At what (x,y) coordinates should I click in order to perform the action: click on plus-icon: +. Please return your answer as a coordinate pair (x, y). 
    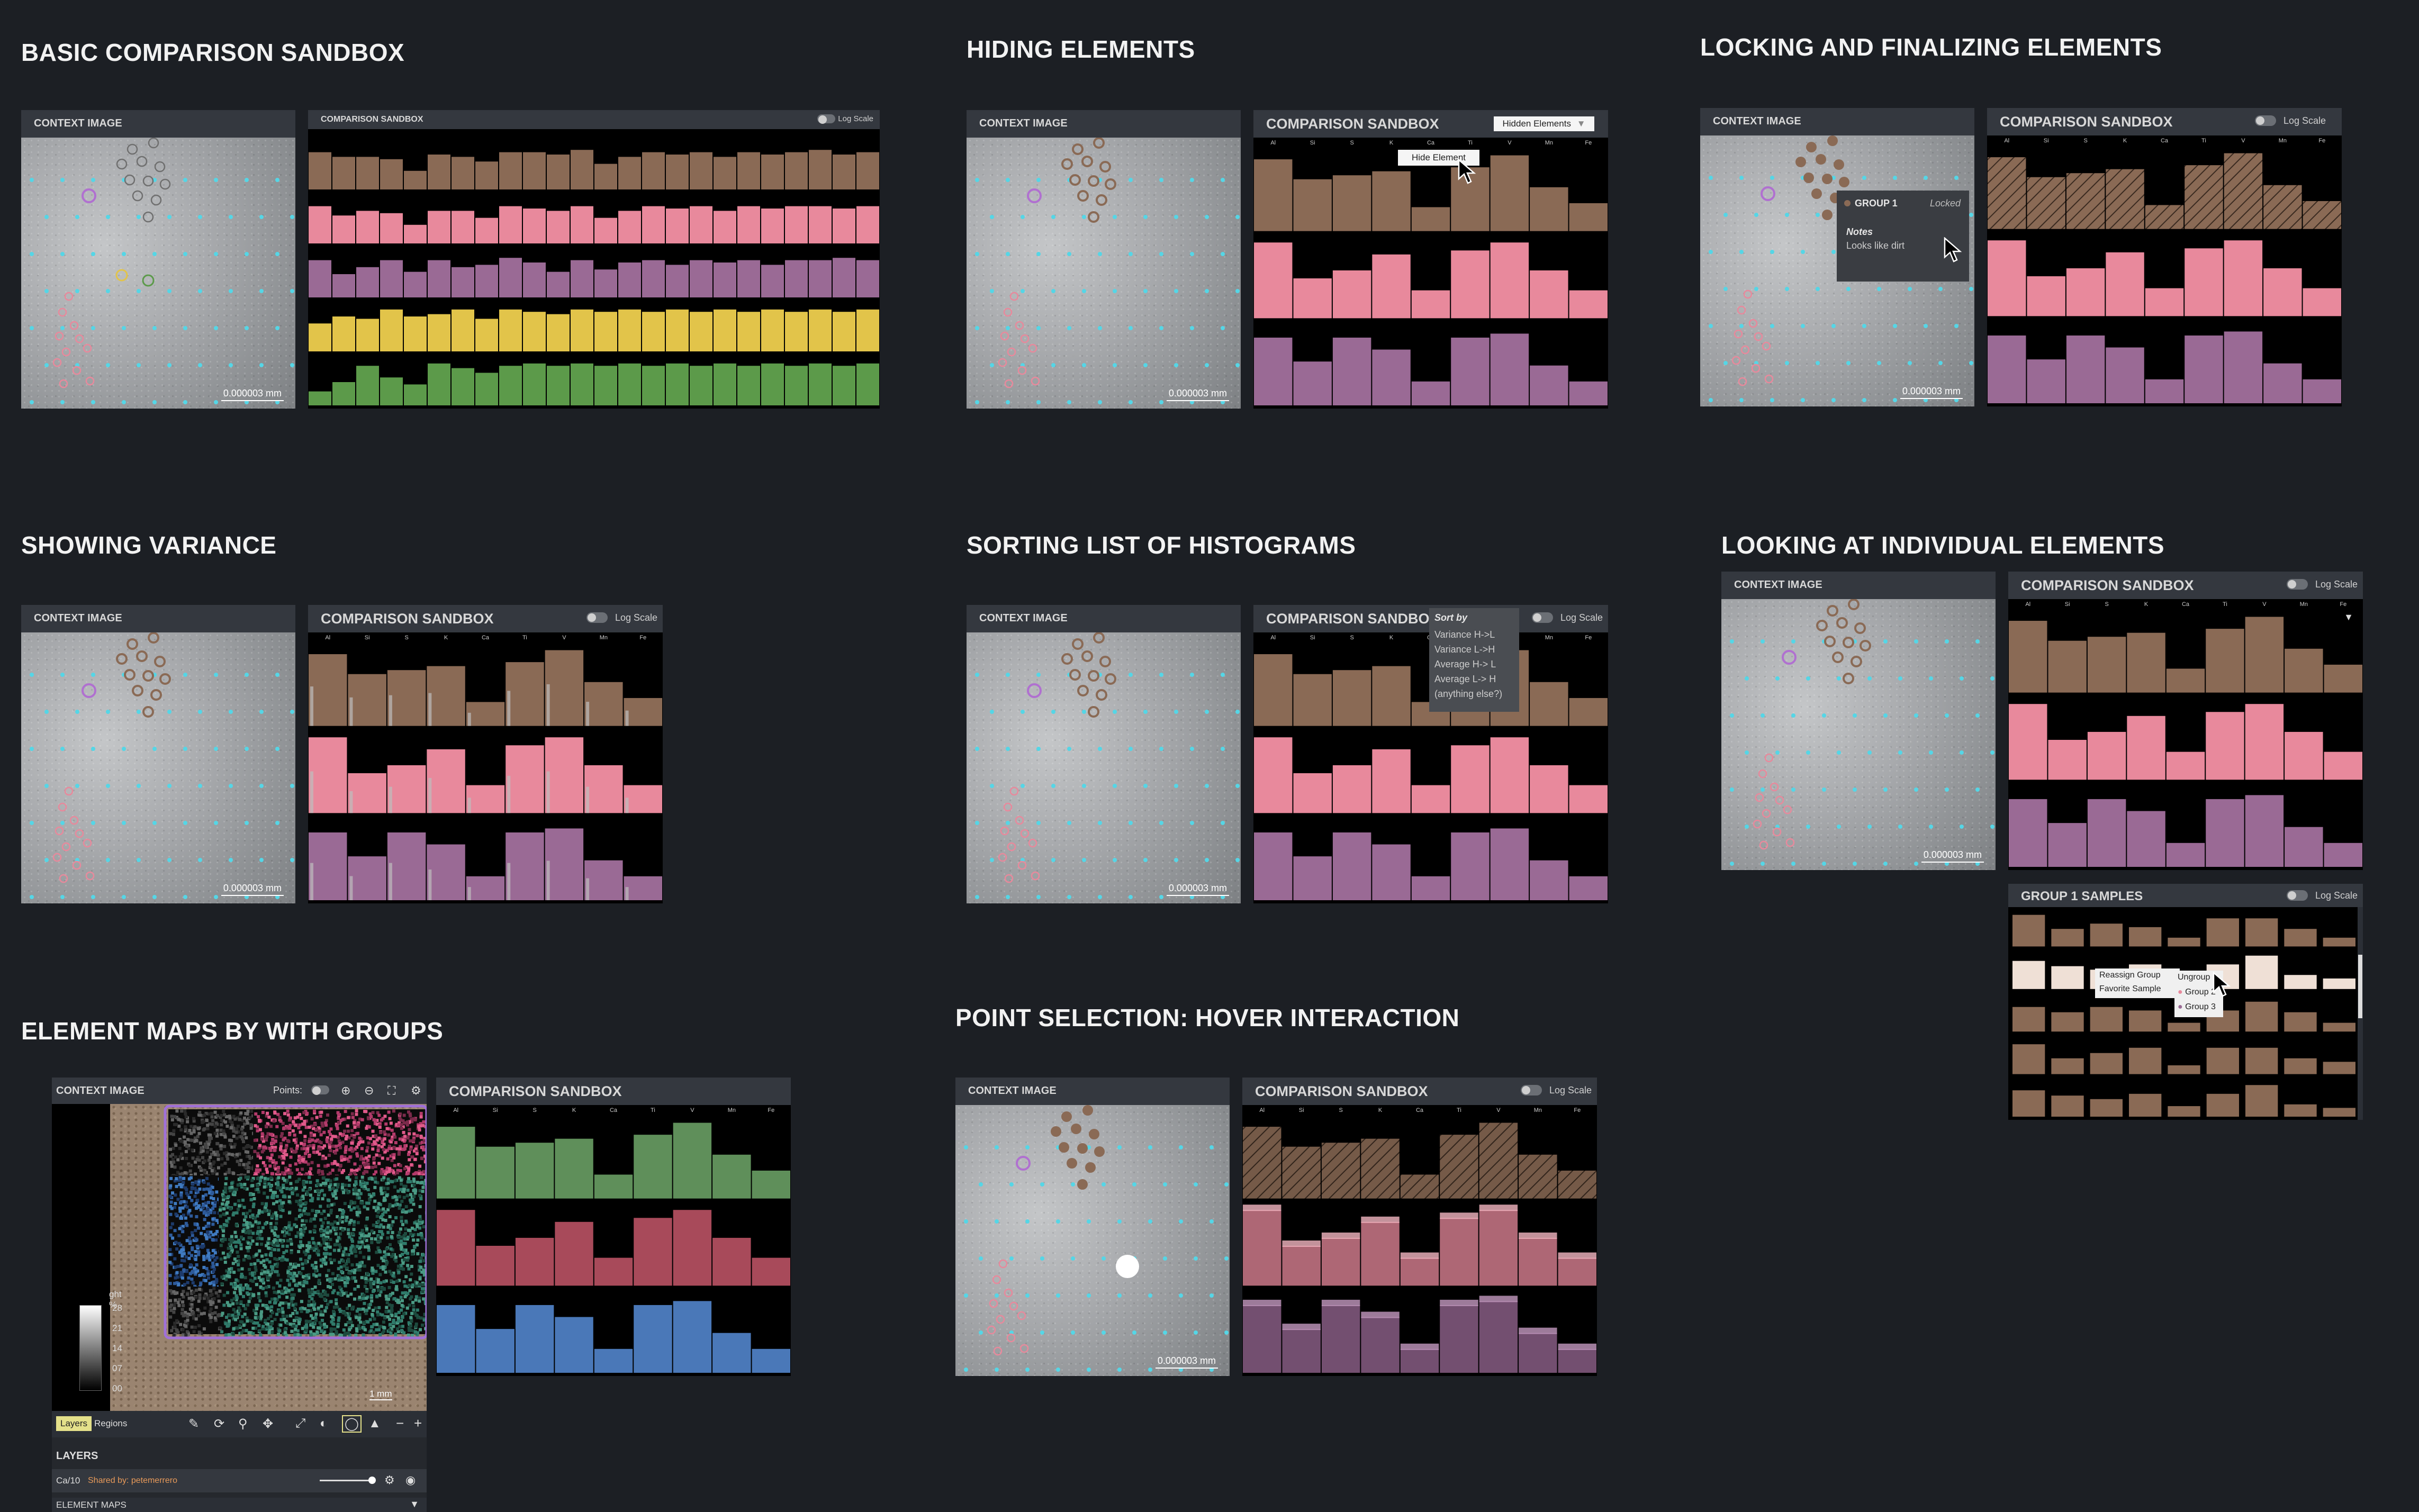
    Looking at the image, I should click on (418, 1423).